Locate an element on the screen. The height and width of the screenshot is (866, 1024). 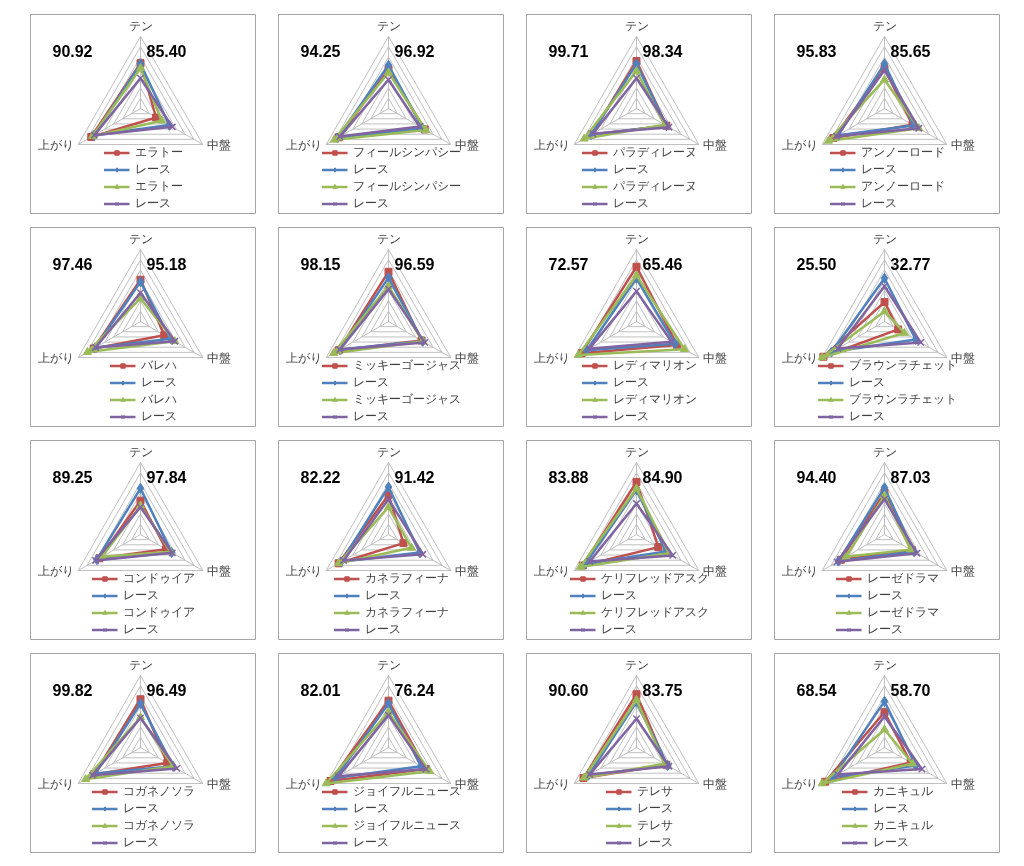
text: 90.92 is located at coordinates (72, 51).